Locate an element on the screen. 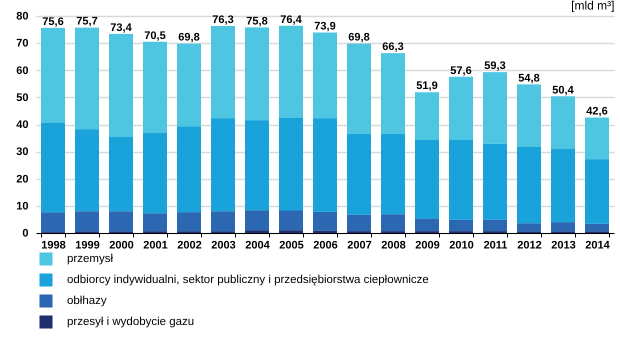 This screenshot has height=338, width=620. x-tick-label: 2013 is located at coordinates (563, 246).